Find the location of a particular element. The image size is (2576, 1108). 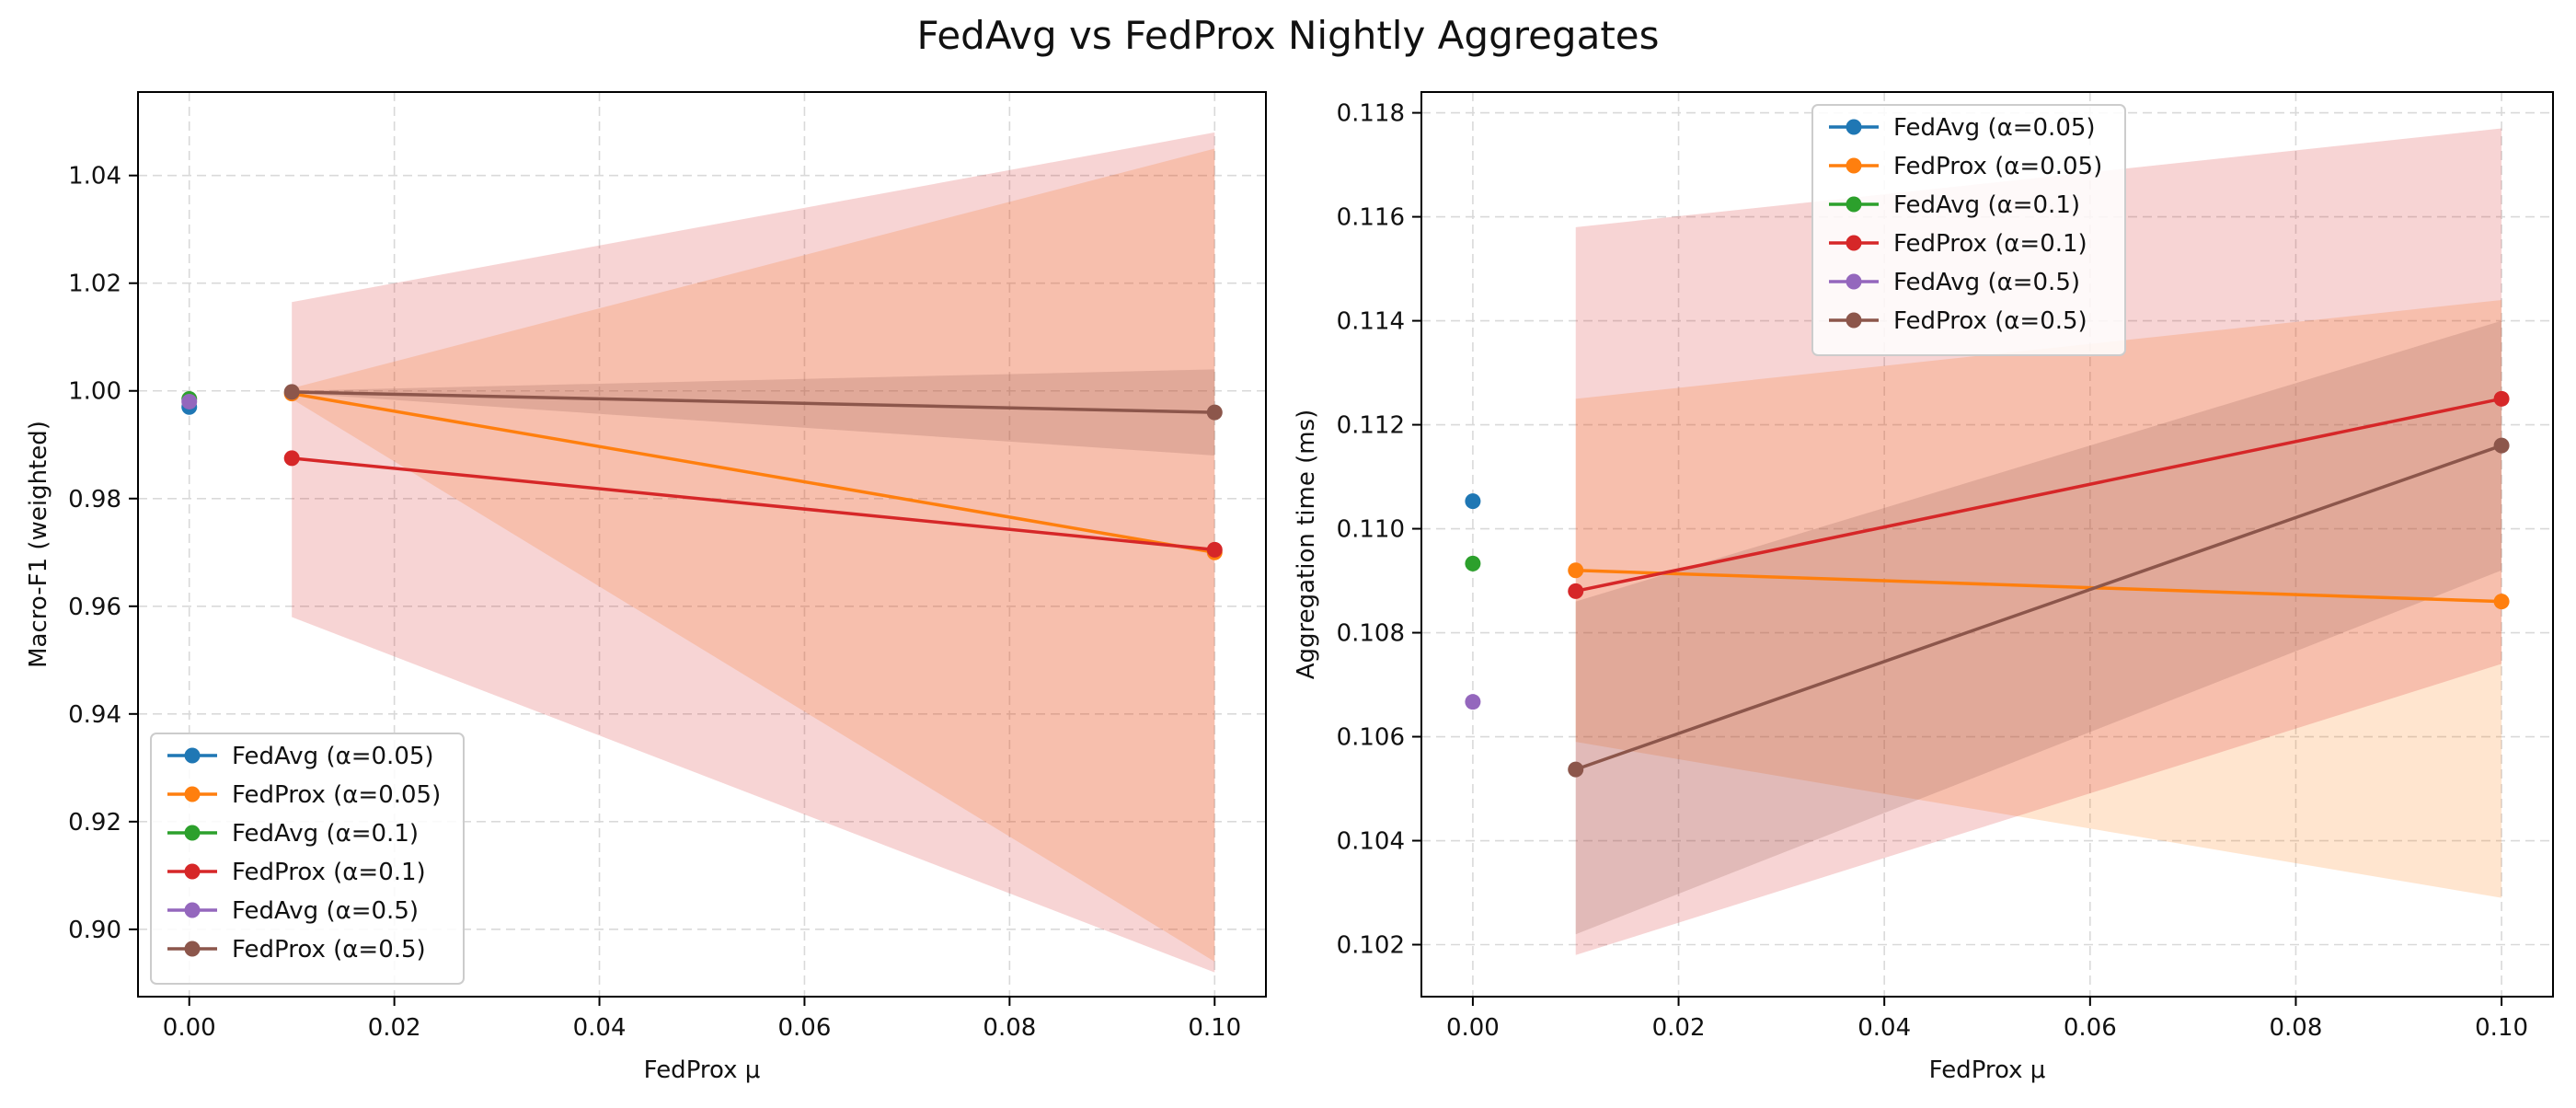

y-tick-label: 0.92 is located at coordinates (94, 823).